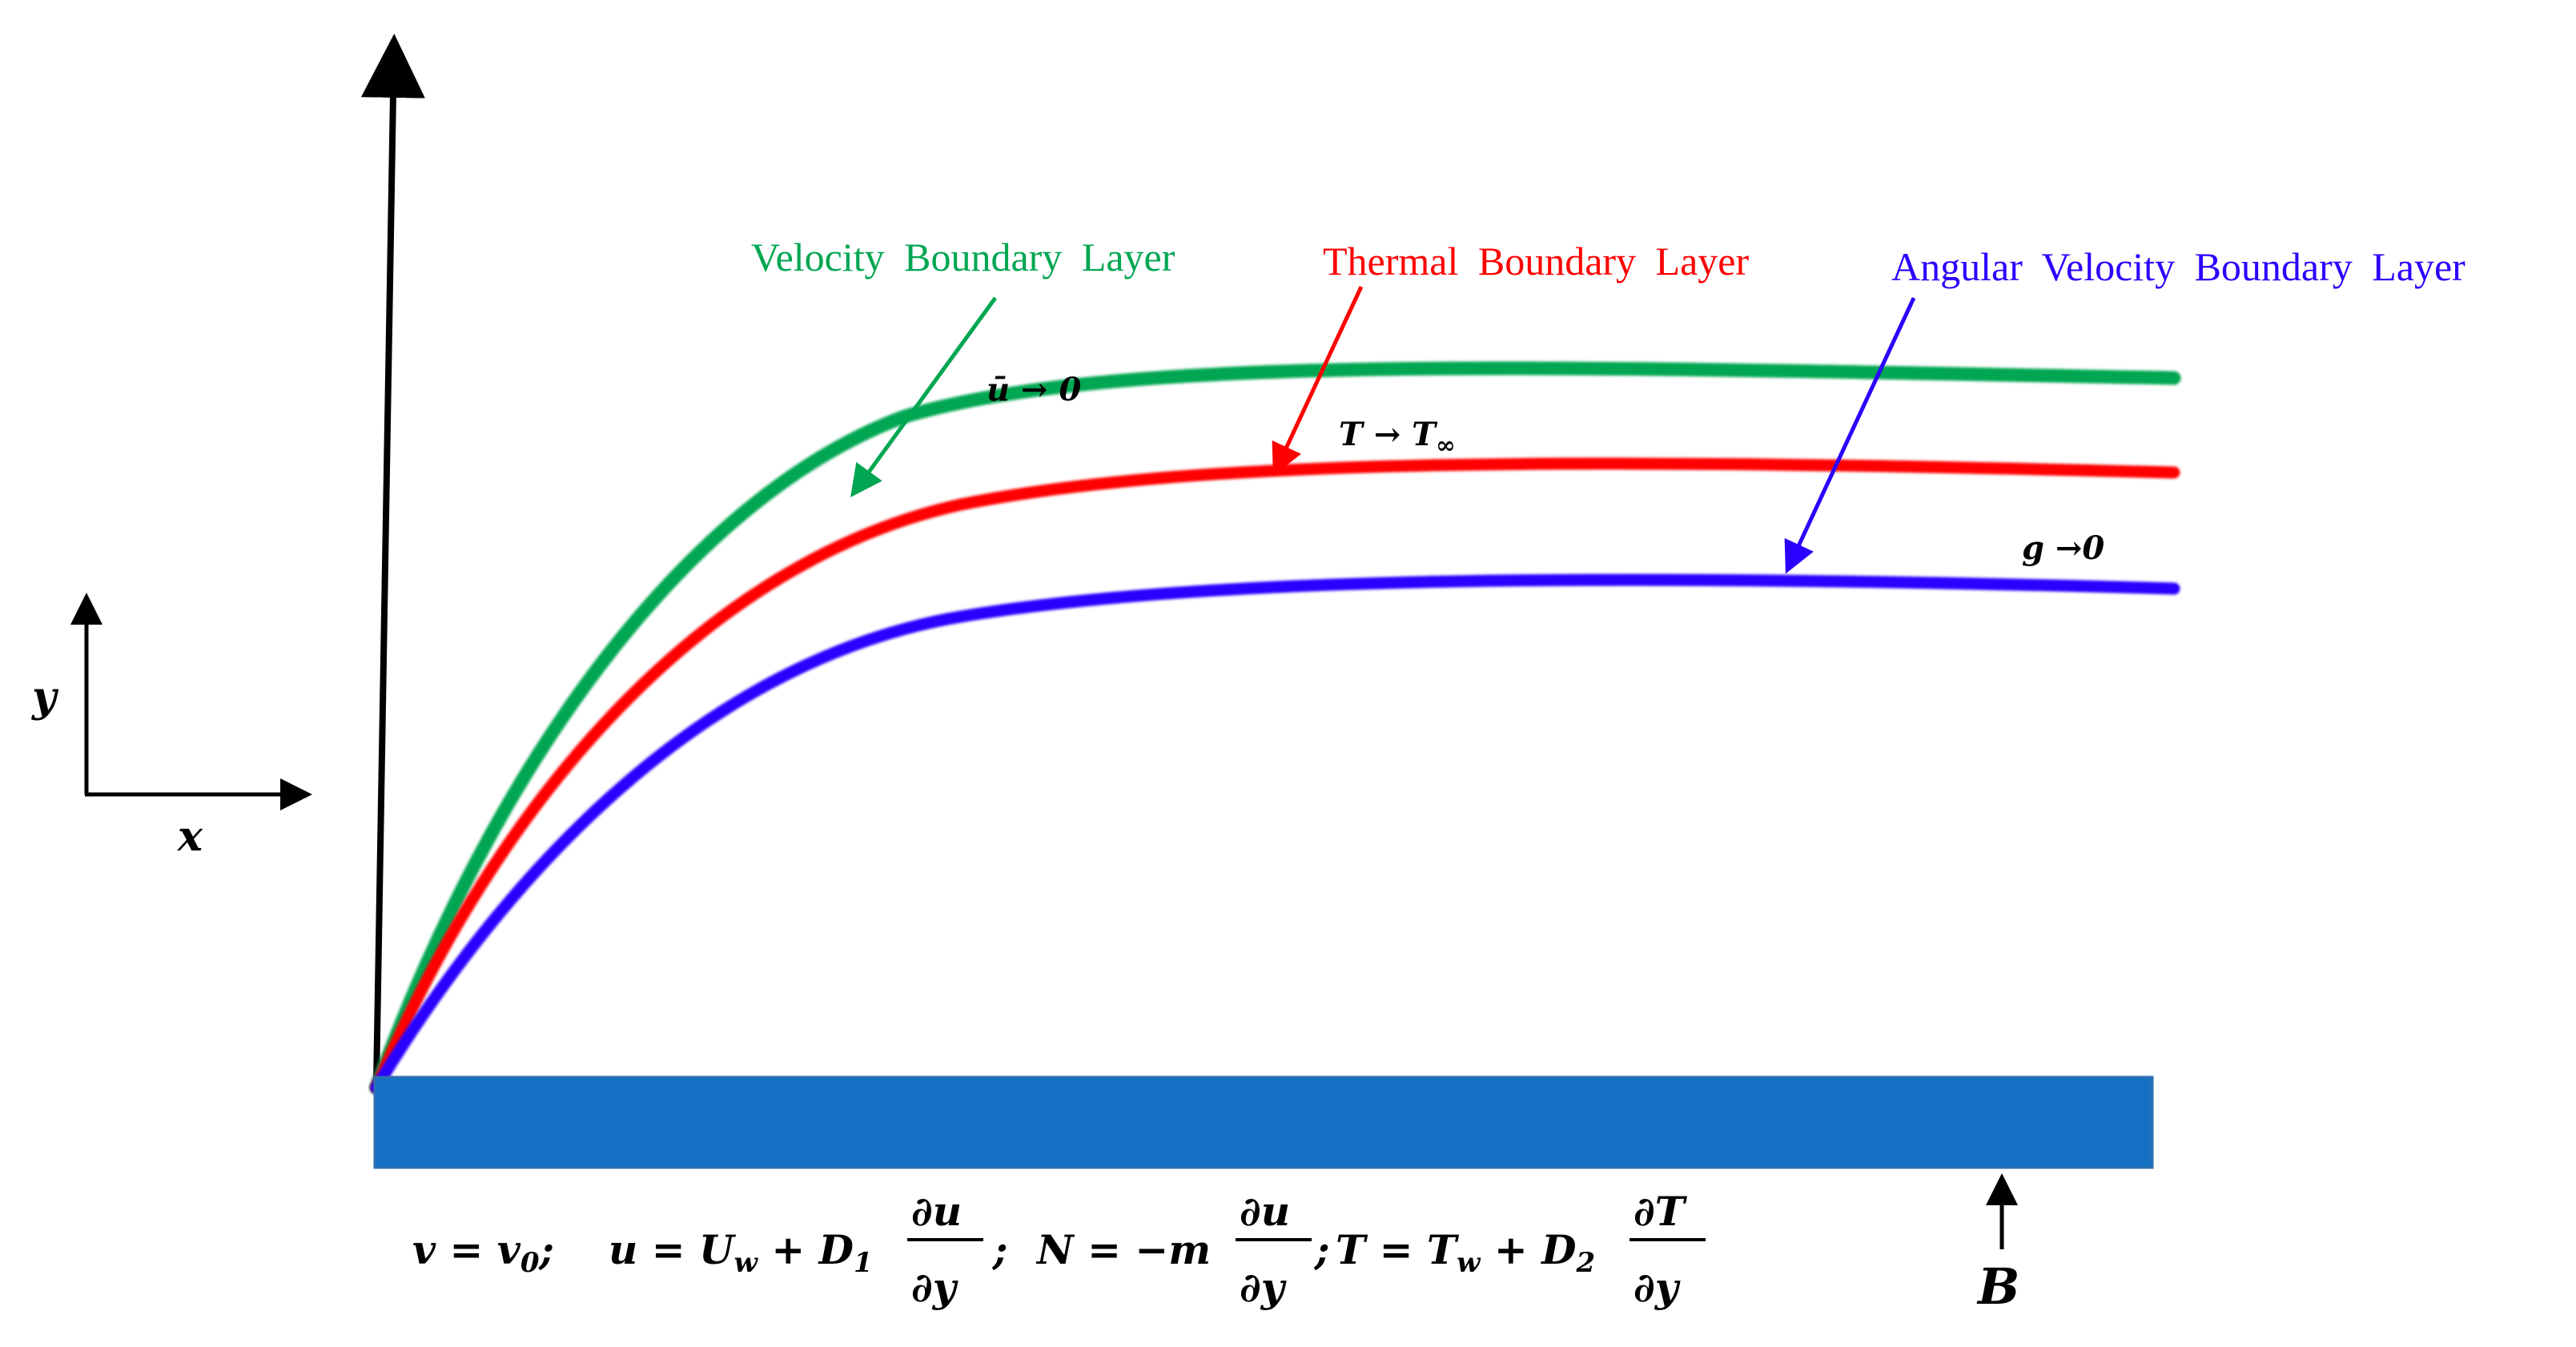 The width and height of the screenshot is (2576, 1347). I want to click on bc-temperature: T = Tw + D2, so click(1465, 1252).